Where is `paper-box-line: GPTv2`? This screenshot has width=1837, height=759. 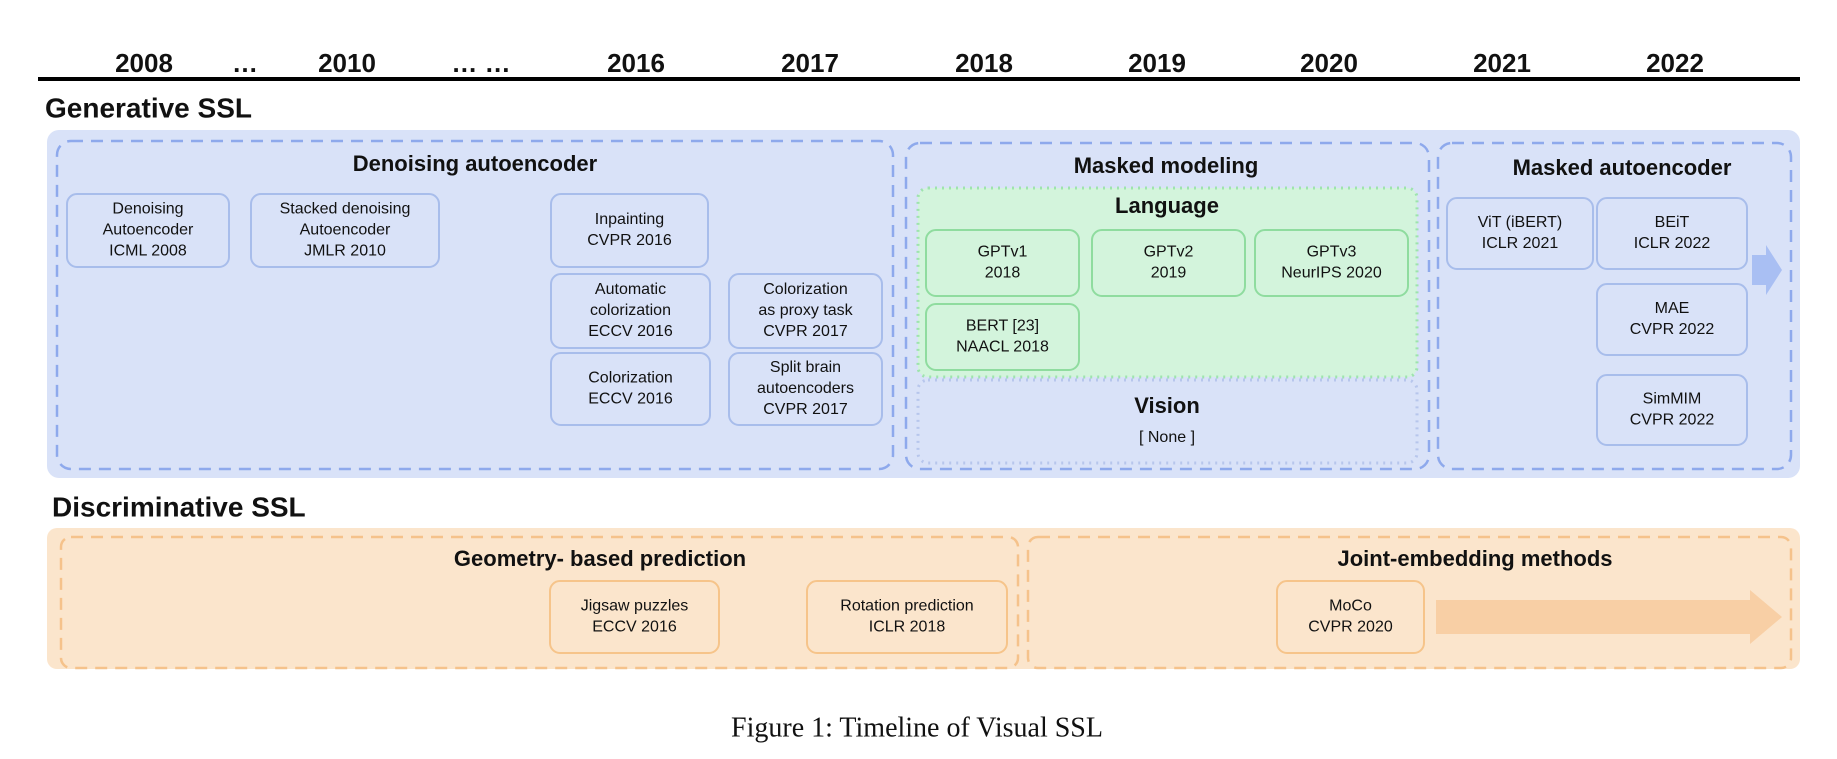 paper-box-line: GPTv2 is located at coordinates (1169, 252).